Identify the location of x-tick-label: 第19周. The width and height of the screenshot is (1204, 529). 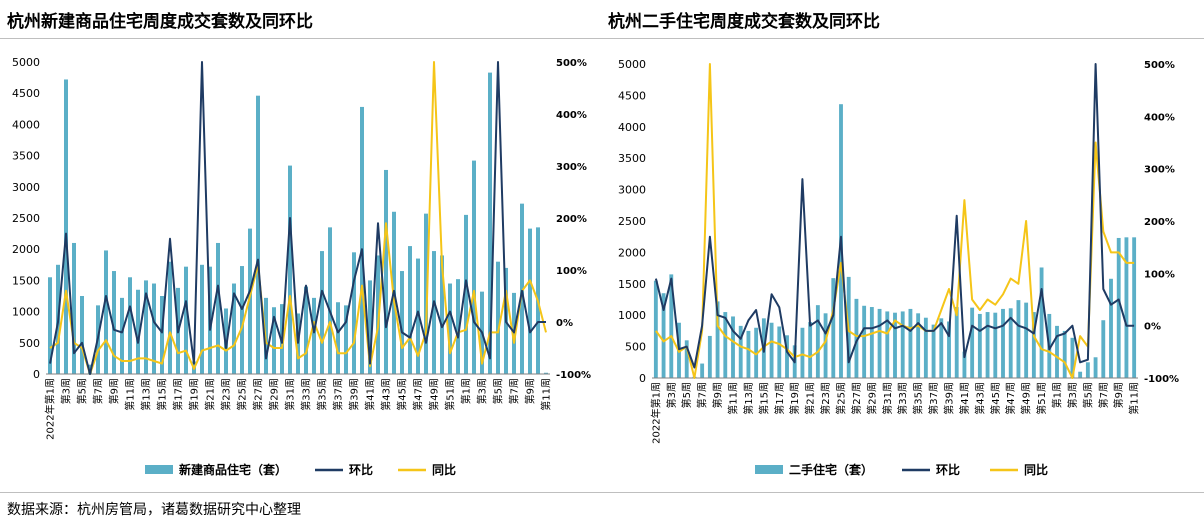
(194, 394).